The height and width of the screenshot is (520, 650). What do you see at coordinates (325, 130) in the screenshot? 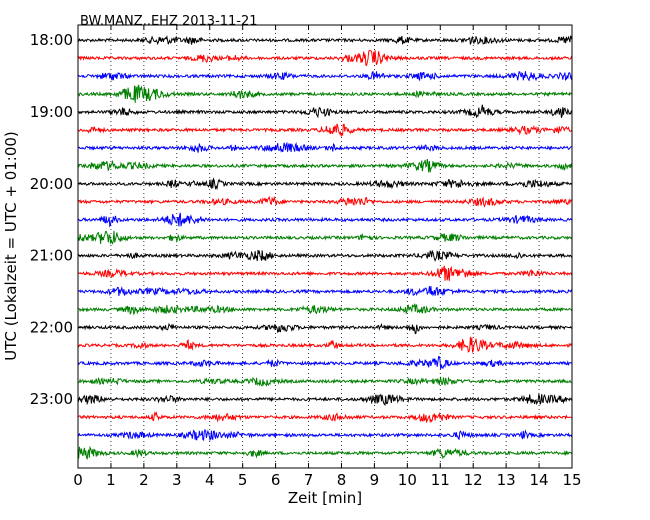
I see `trace-1915` at bounding box center [325, 130].